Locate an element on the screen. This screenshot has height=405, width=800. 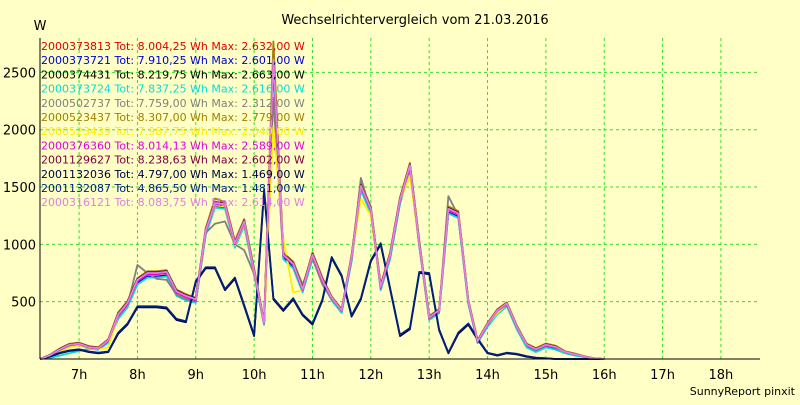
x-tick-label: 17h is located at coordinates (662, 375).